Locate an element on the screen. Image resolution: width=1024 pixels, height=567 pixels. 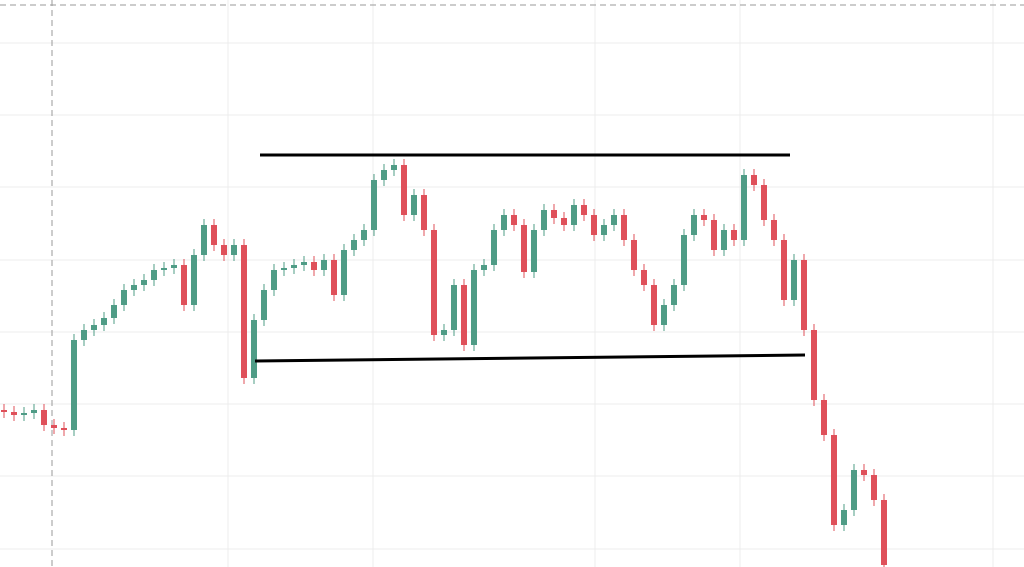
trend-line is located at coordinates (530, 358).